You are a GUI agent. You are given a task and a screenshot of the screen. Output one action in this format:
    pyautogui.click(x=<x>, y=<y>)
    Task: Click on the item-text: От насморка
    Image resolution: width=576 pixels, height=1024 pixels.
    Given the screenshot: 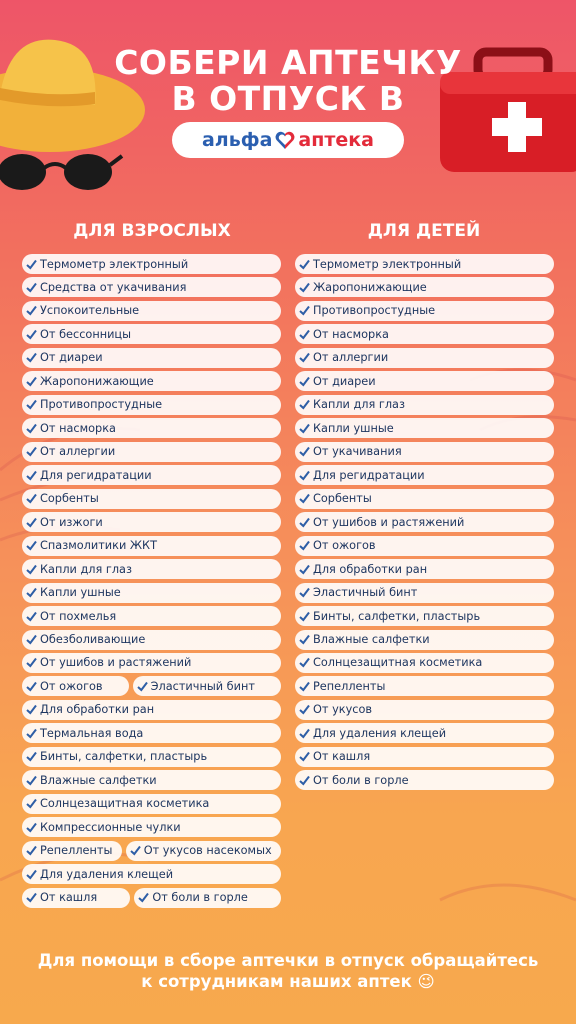 What is the action you would take?
    pyautogui.click(x=351, y=334)
    